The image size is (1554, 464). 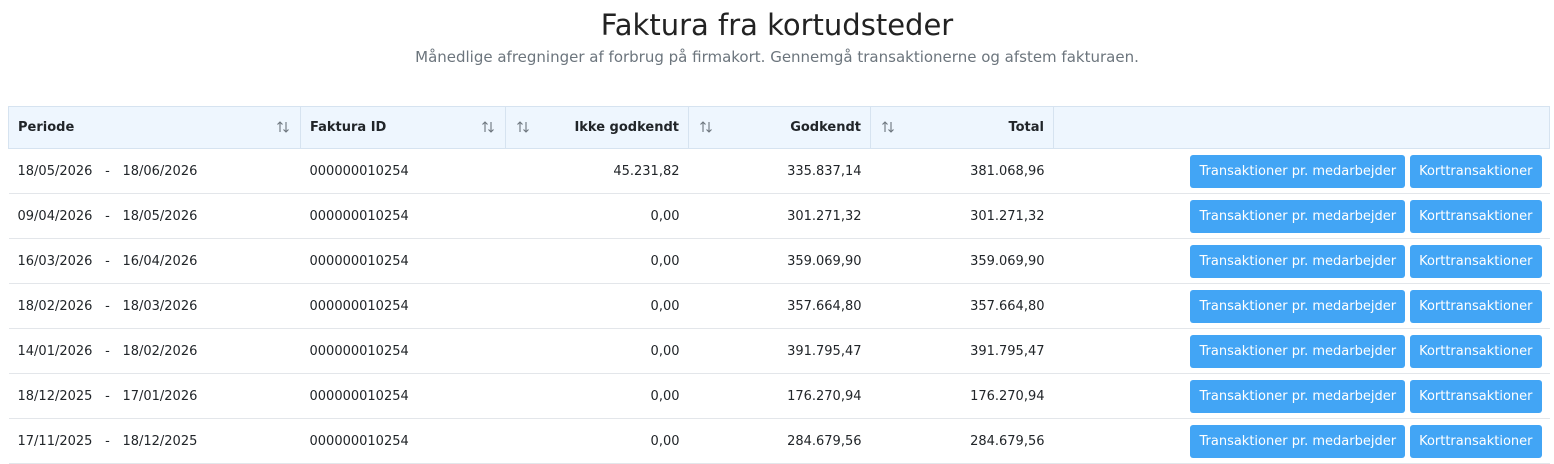 What do you see at coordinates (962, 127) in the screenshot?
I see `column-header: Total` at bounding box center [962, 127].